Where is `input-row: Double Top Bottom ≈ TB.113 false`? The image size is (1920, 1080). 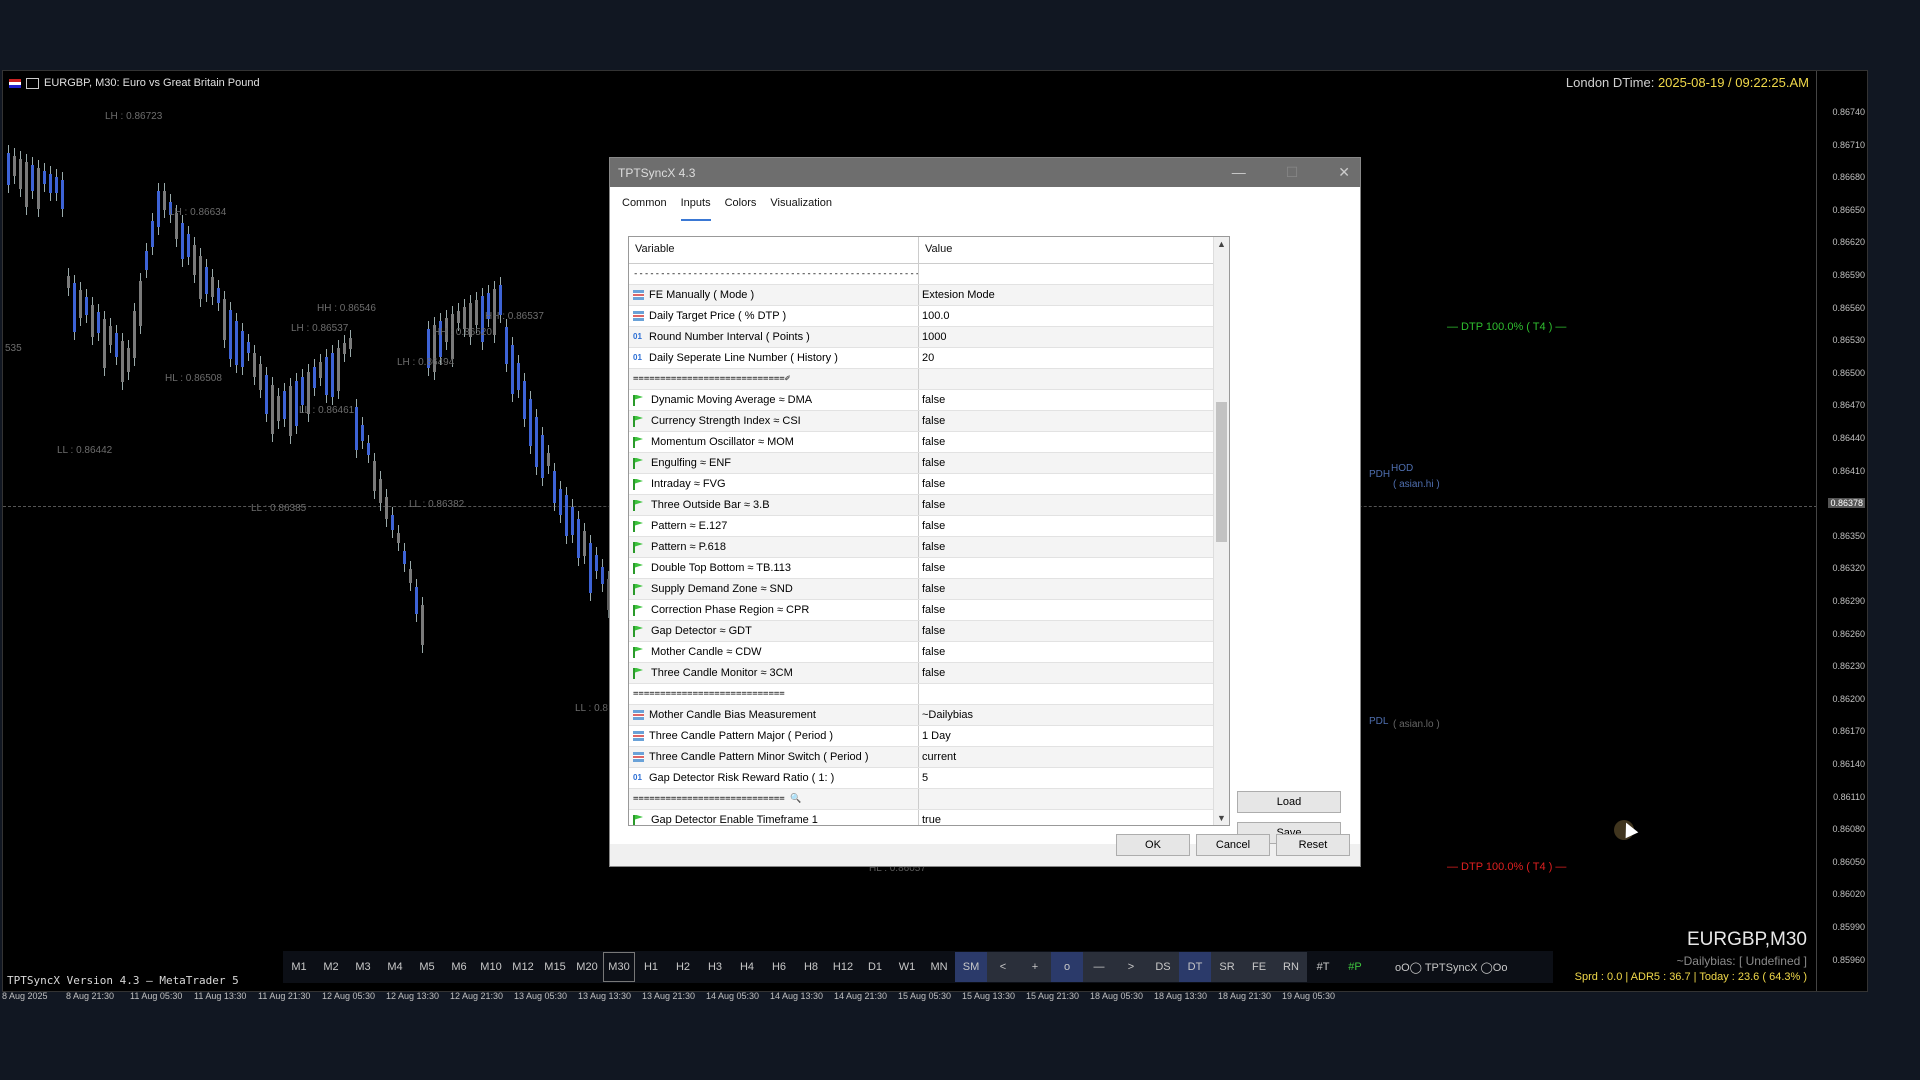
input-row: Double Top Bottom ≈ TB.113 false is located at coordinates (929, 568).